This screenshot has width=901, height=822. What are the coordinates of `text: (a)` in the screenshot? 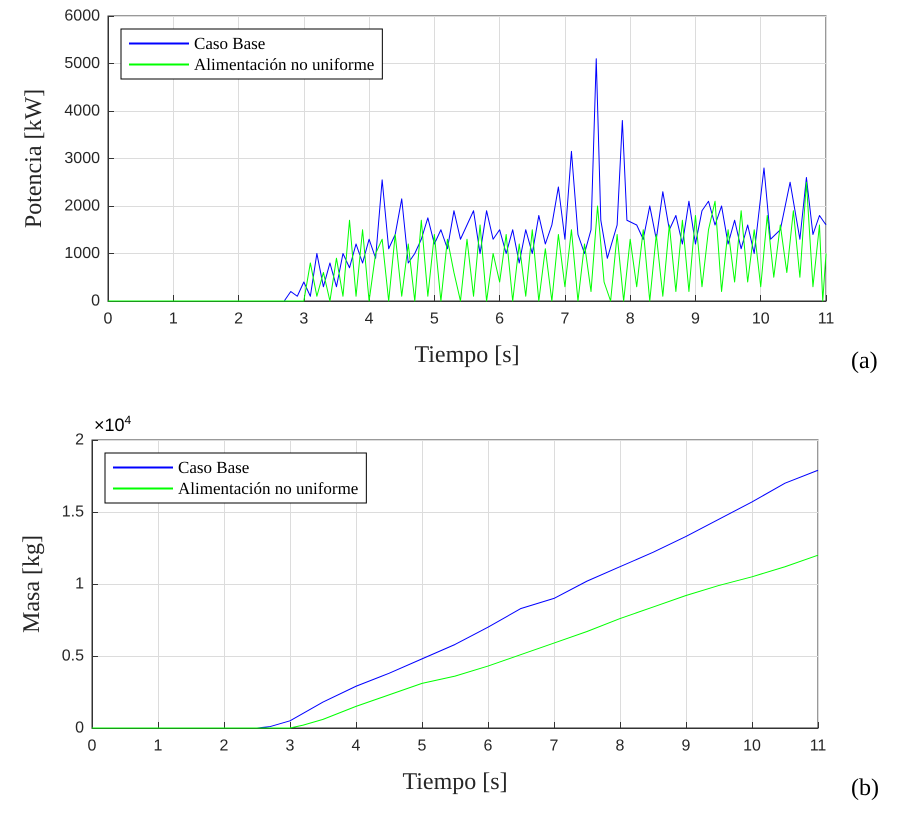 It's located at (864, 361).